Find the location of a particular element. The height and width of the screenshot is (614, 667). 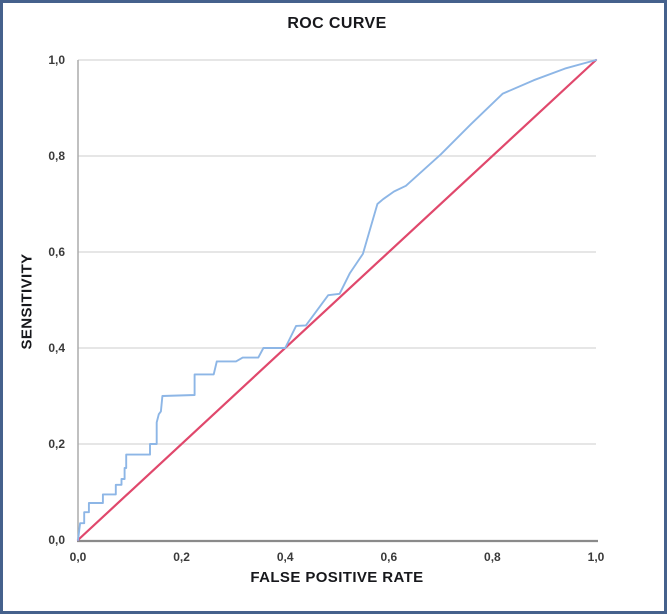

y-tick-label: 0,0 is located at coordinates (56, 540).